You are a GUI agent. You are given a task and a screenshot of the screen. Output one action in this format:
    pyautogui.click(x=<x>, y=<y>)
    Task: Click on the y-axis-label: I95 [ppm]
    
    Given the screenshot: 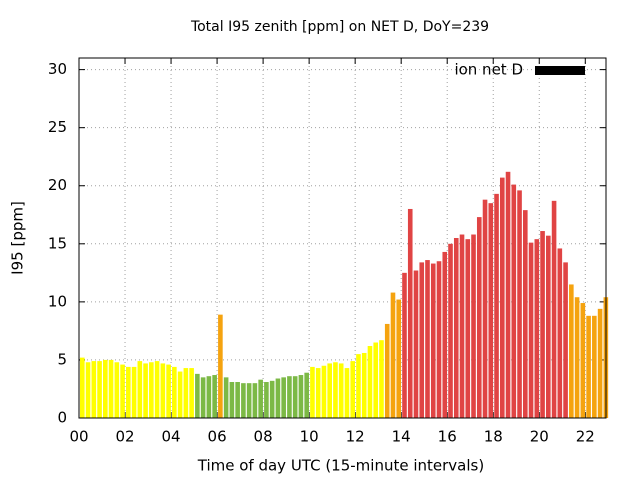 What is the action you would take?
    pyautogui.click(x=18, y=238)
    